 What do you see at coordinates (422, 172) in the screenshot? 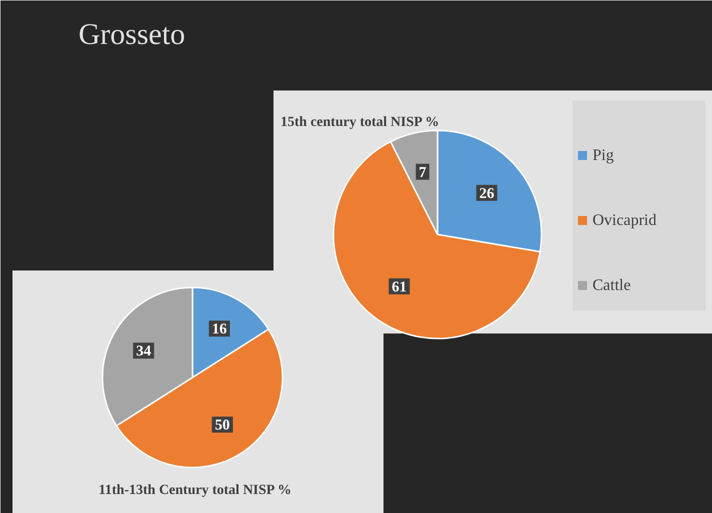
I see `data-label: 7` at bounding box center [422, 172].